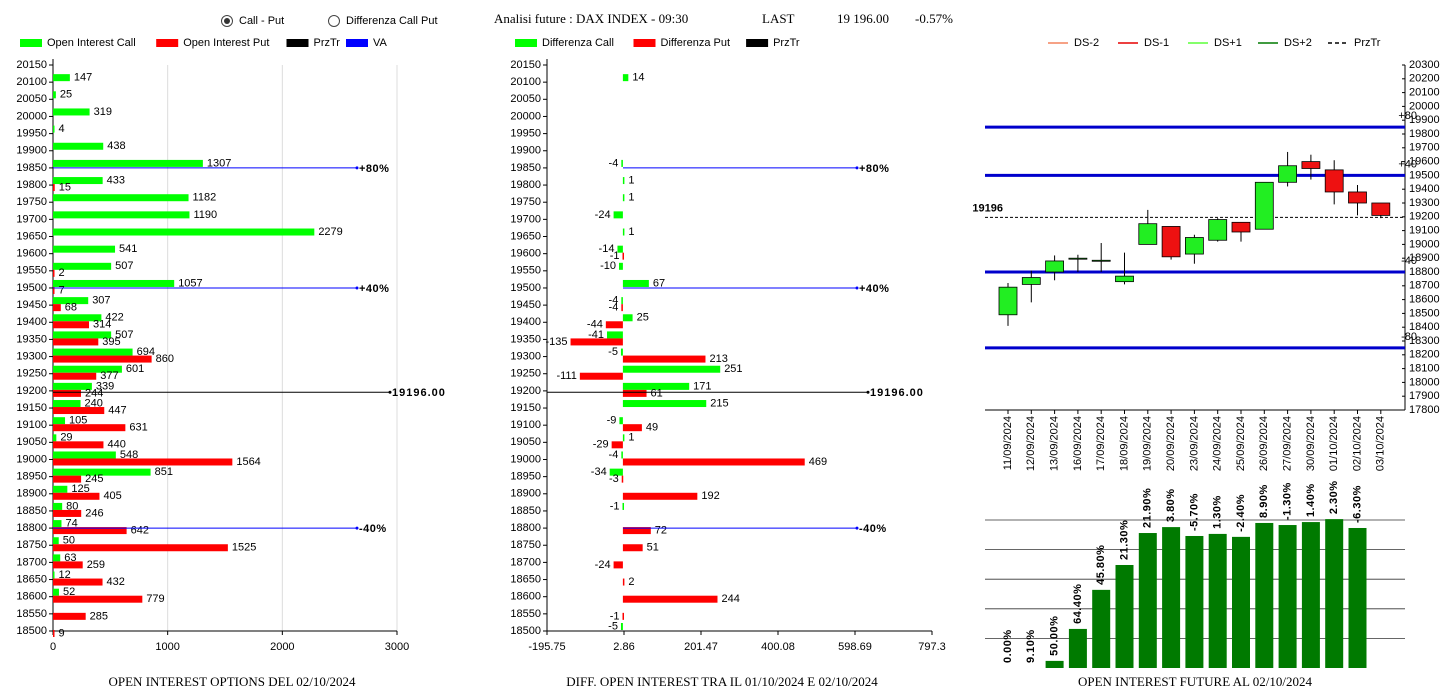 The image size is (1449, 693). What do you see at coordinates (603, 215) in the screenshot?
I see `value-label: -24` at bounding box center [603, 215].